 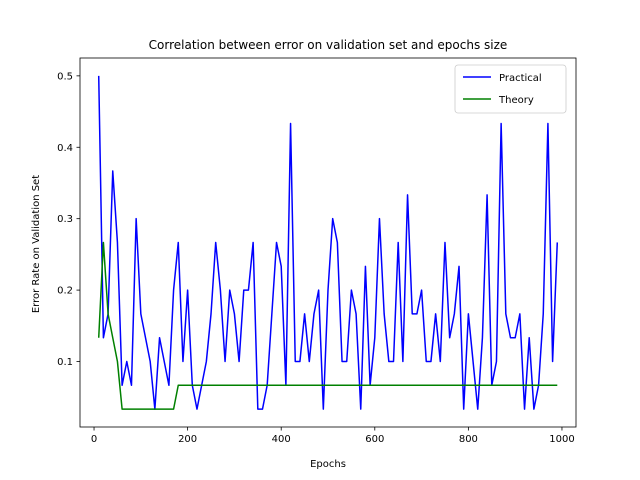 What do you see at coordinates (561, 439) in the screenshot?
I see `x-tick-label: 1000` at bounding box center [561, 439].